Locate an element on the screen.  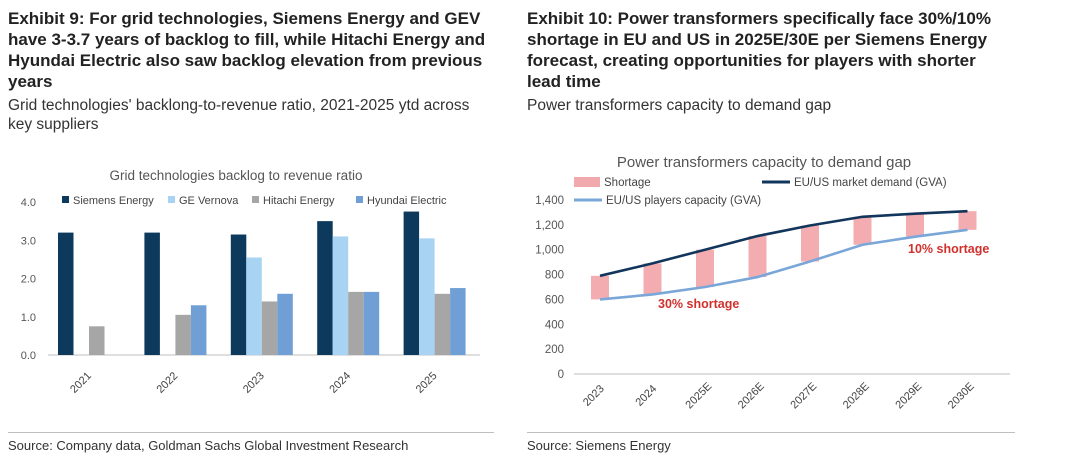
annotation-10pct: 10% shortage is located at coordinates (948, 249).